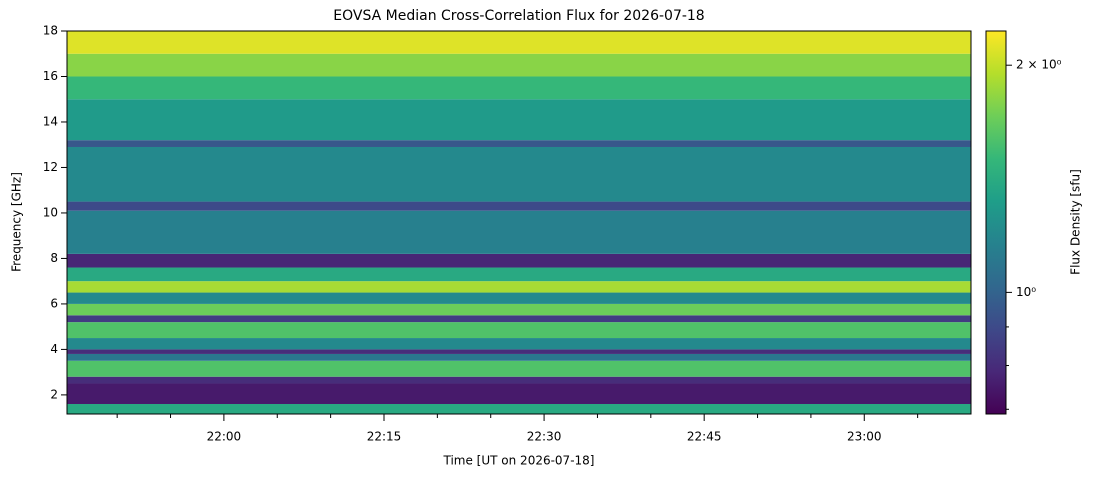 This screenshot has height=477, width=1093. I want to click on y-tick-label: 6, so click(54, 303).